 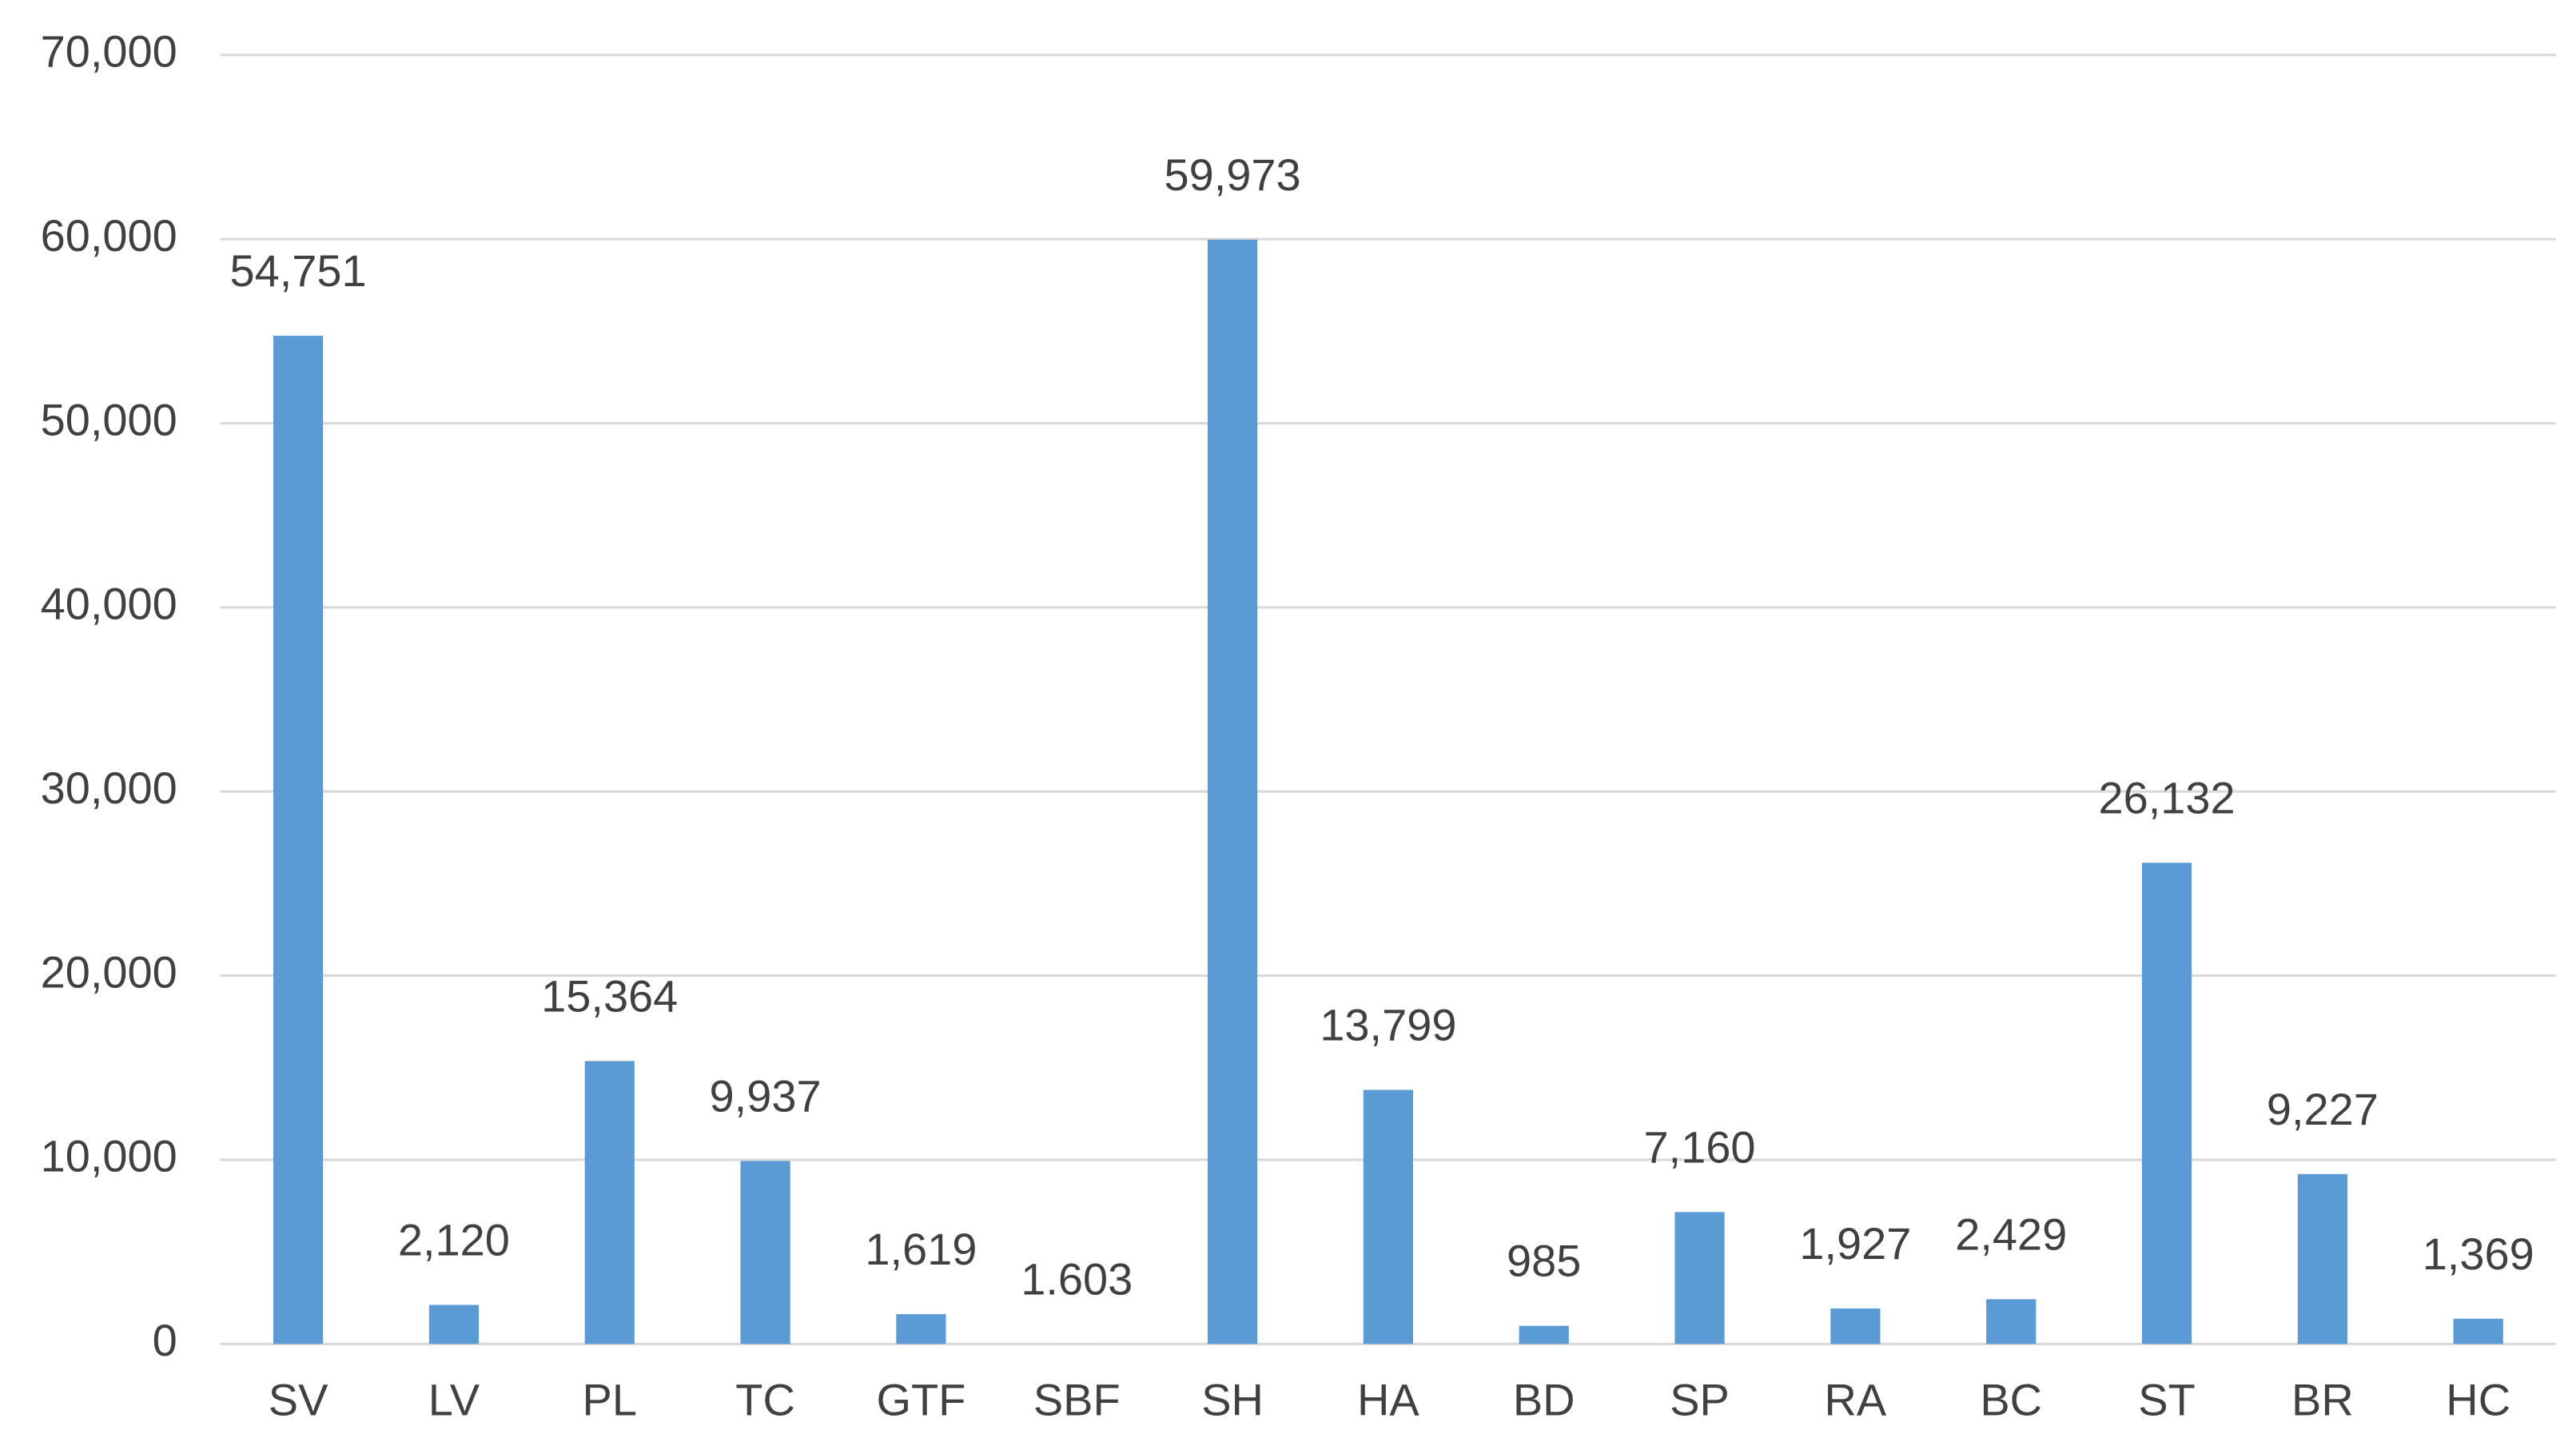 I want to click on y-tick-label: 30,000, so click(x=109, y=788).